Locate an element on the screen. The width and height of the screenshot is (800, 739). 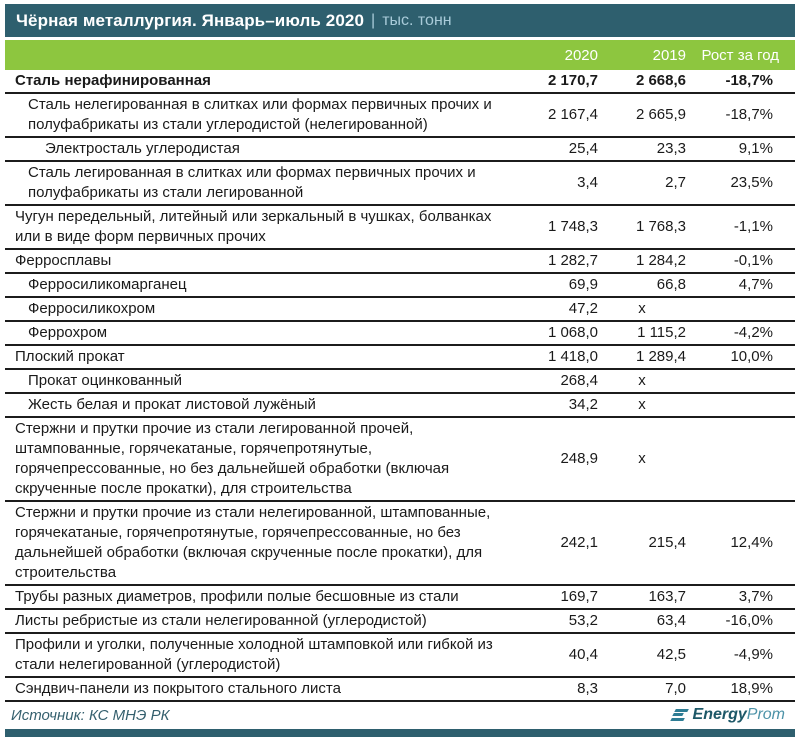
value-growth: 23,5% is located at coordinates (751, 182).